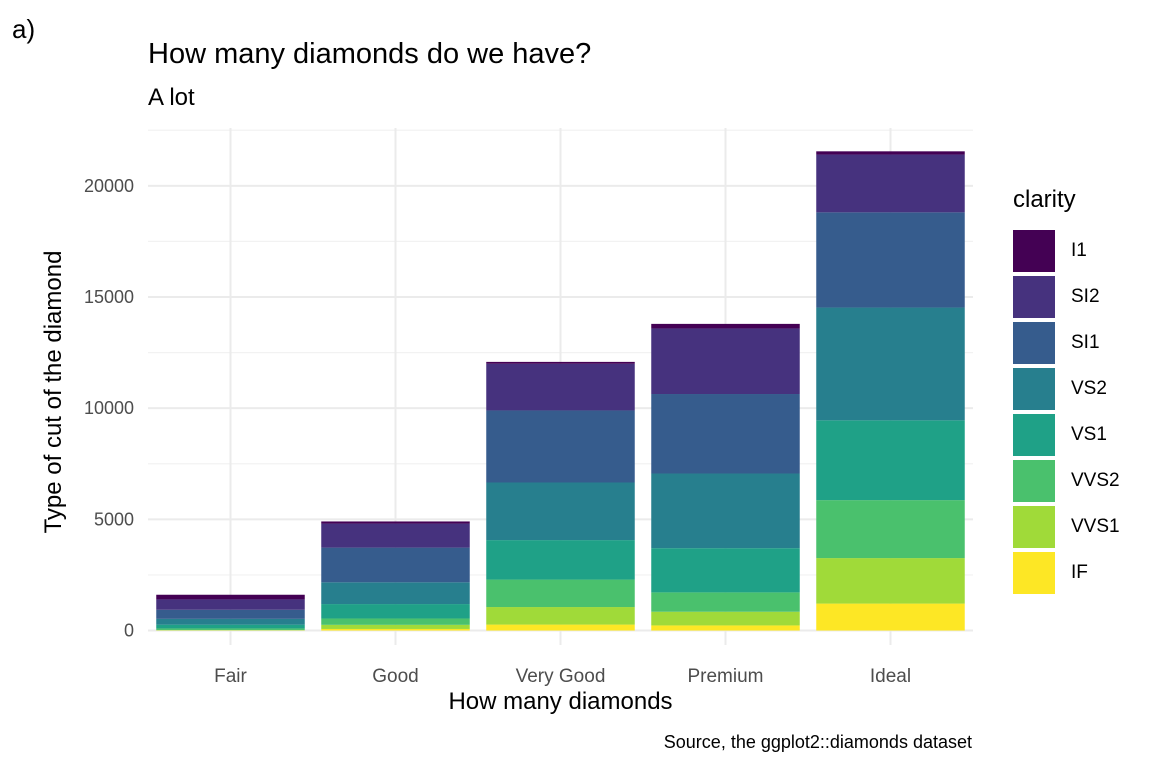 This screenshot has height=768, width=1152. Describe the element at coordinates (1044, 199) in the screenshot. I see `legend-title: clarity` at that location.